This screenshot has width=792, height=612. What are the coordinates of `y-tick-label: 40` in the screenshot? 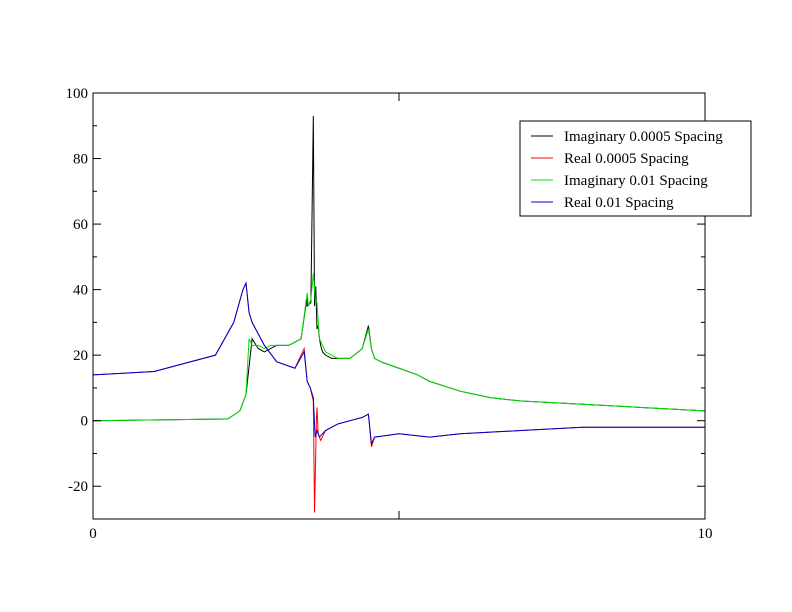 It's located at (80, 291).